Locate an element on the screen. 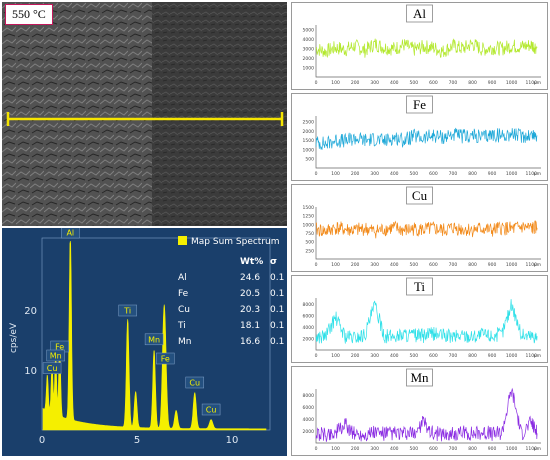  y-tick-label: 250 is located at coordinates (309, 251).